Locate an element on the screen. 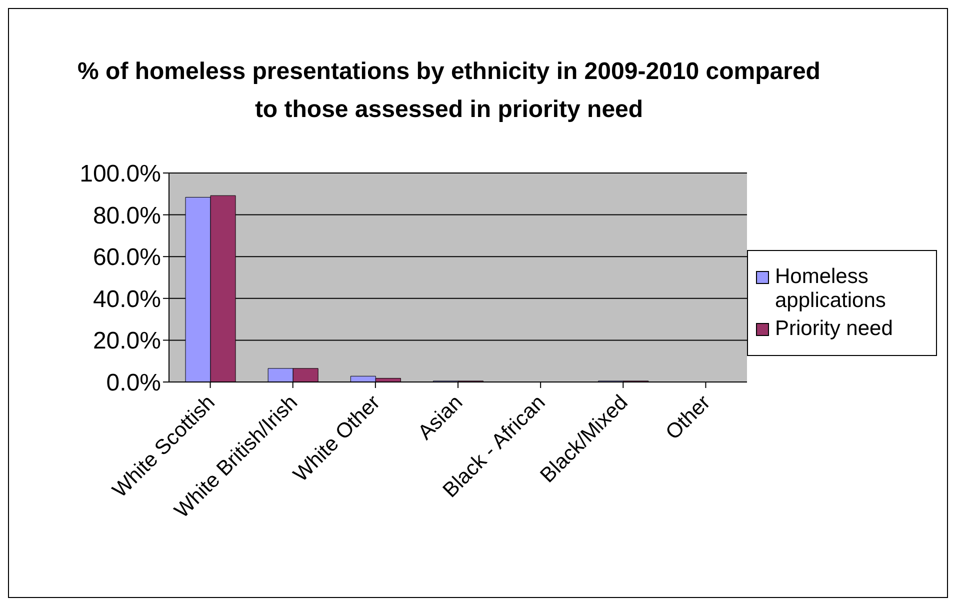  legend-label: Homeless applications is located at coordinates (831, 289).